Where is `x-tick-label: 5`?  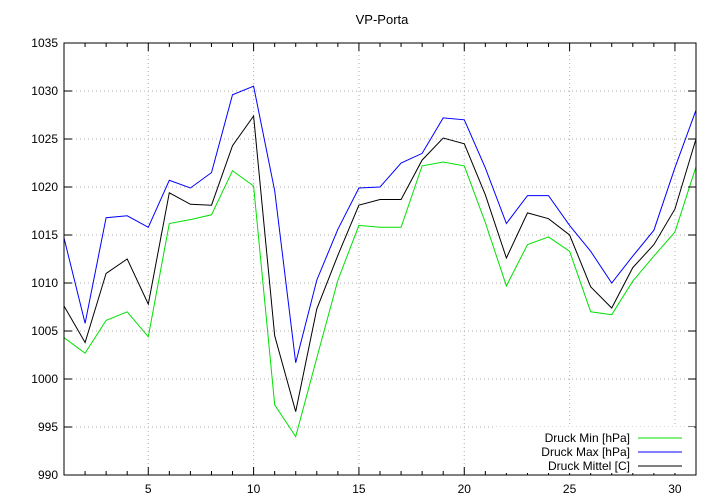 x-tick-label: 5 is located at coordinates (148, 489).